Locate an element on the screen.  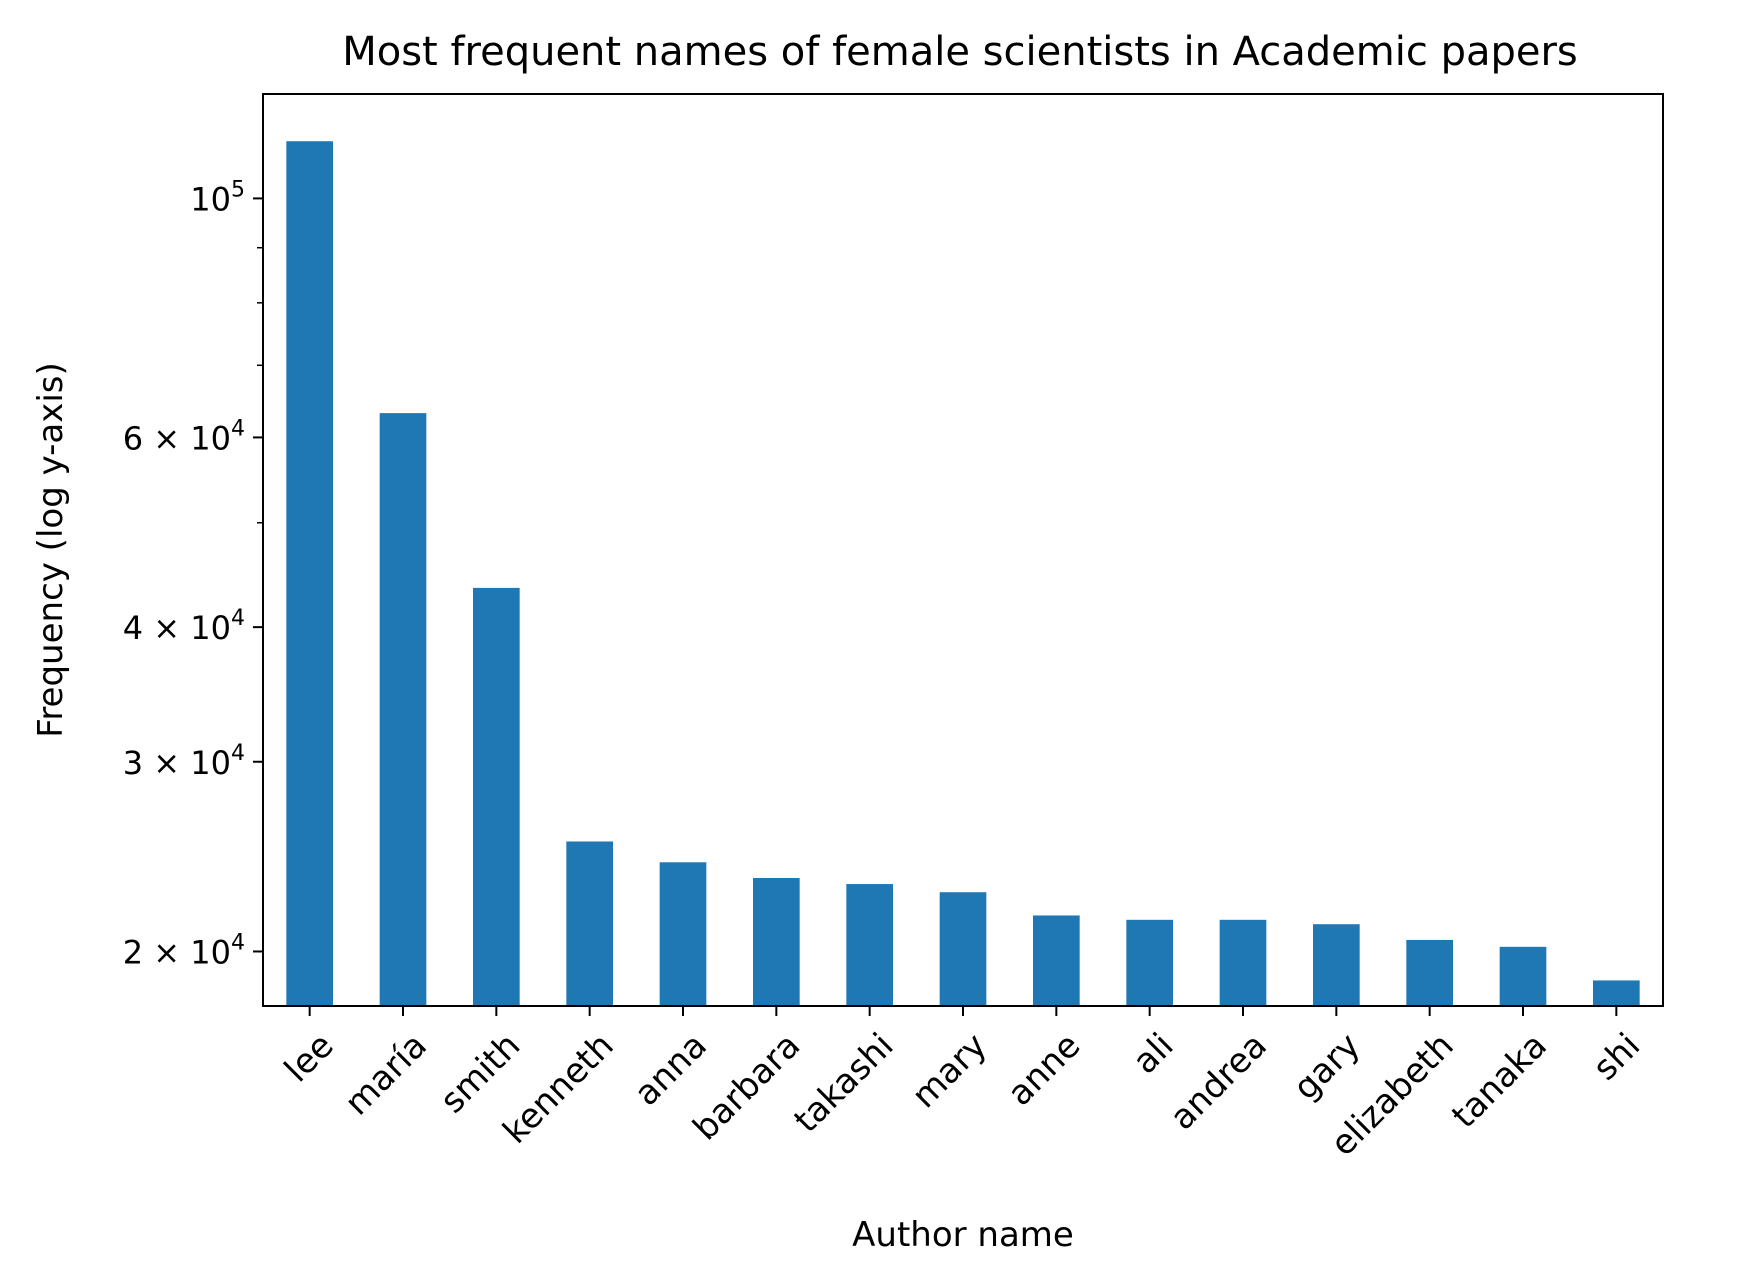
x-tick-label: lee is located at coordinates (309, 1058).